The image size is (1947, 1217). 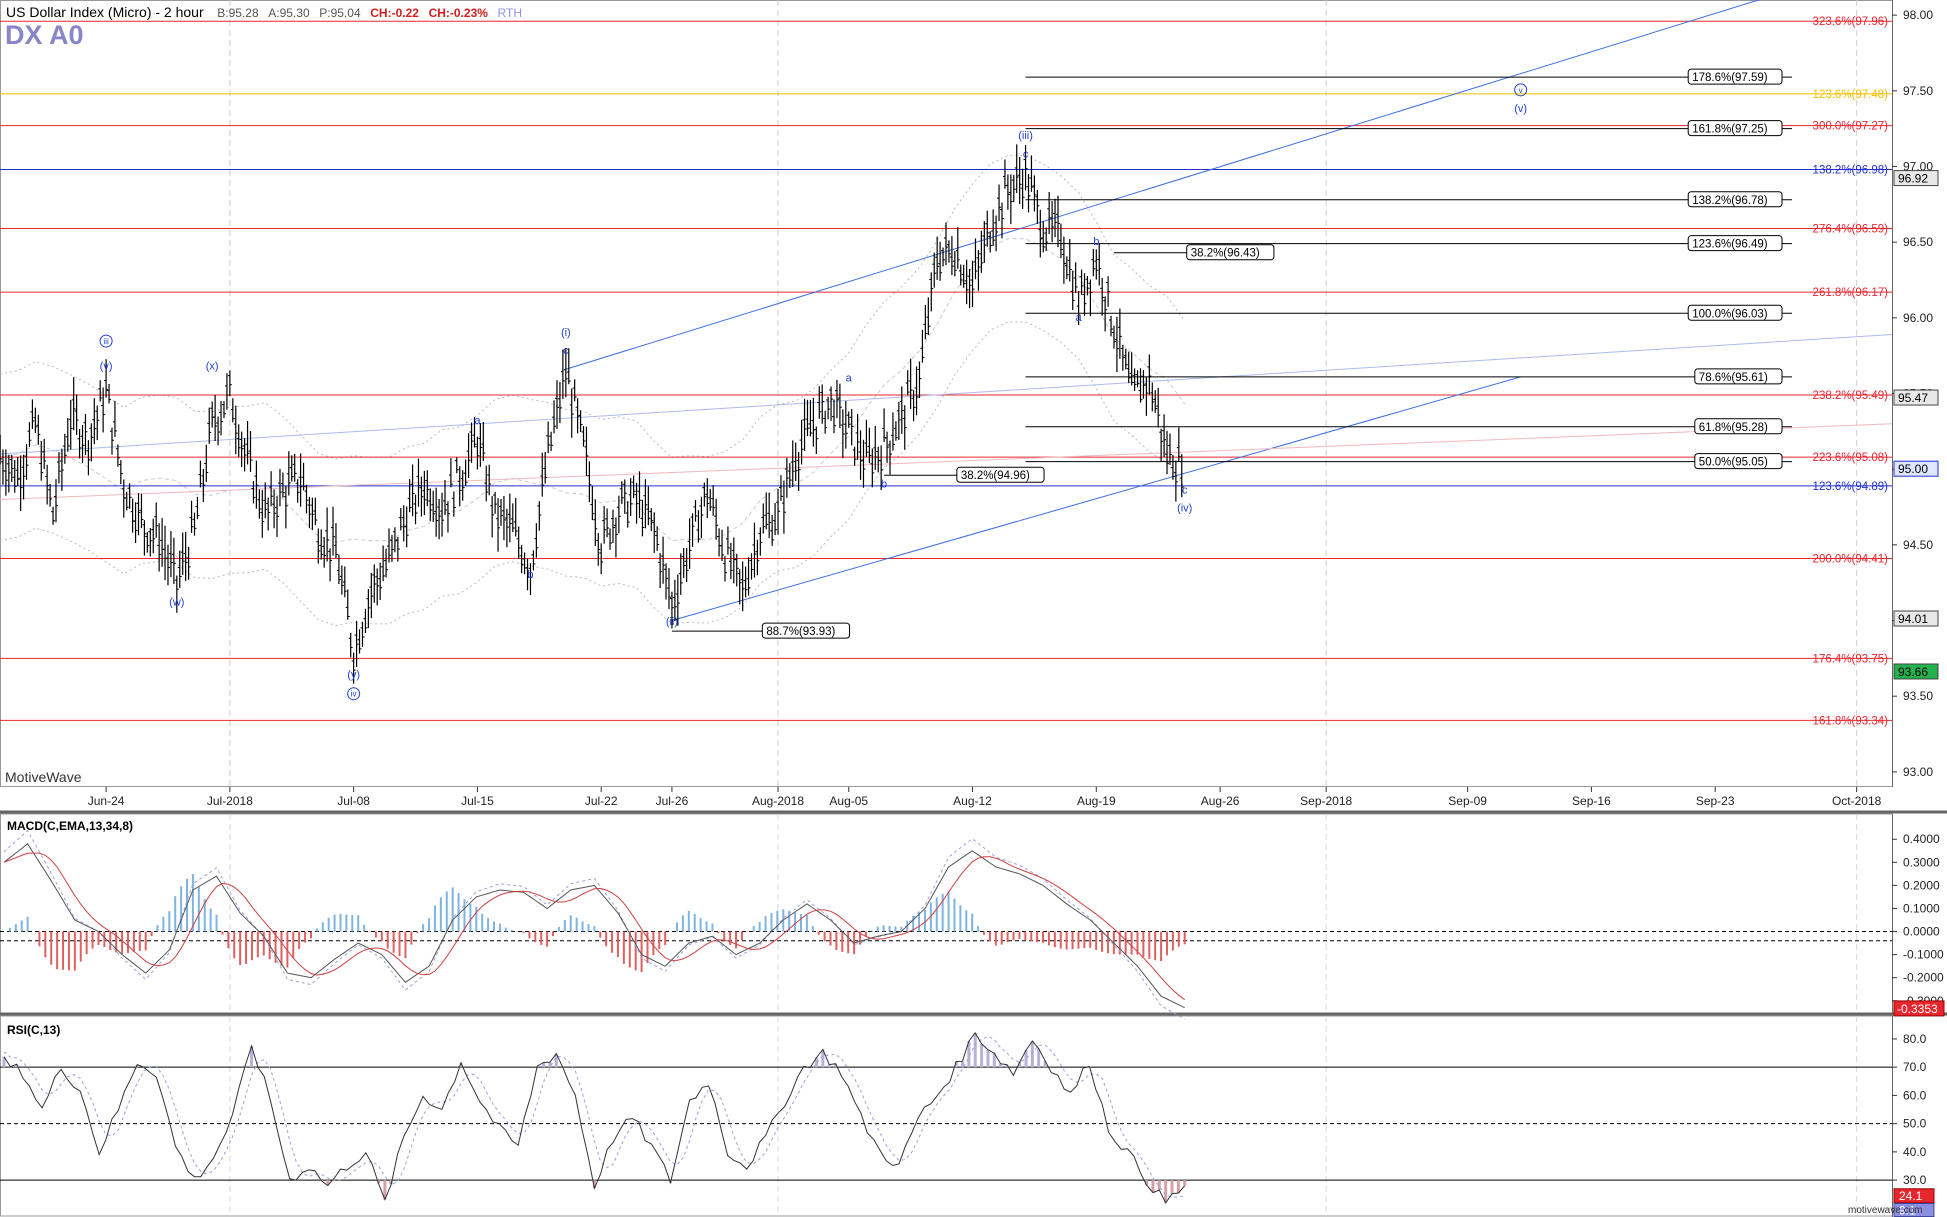 I want to click on macd-line, so click(x=594, y=926).